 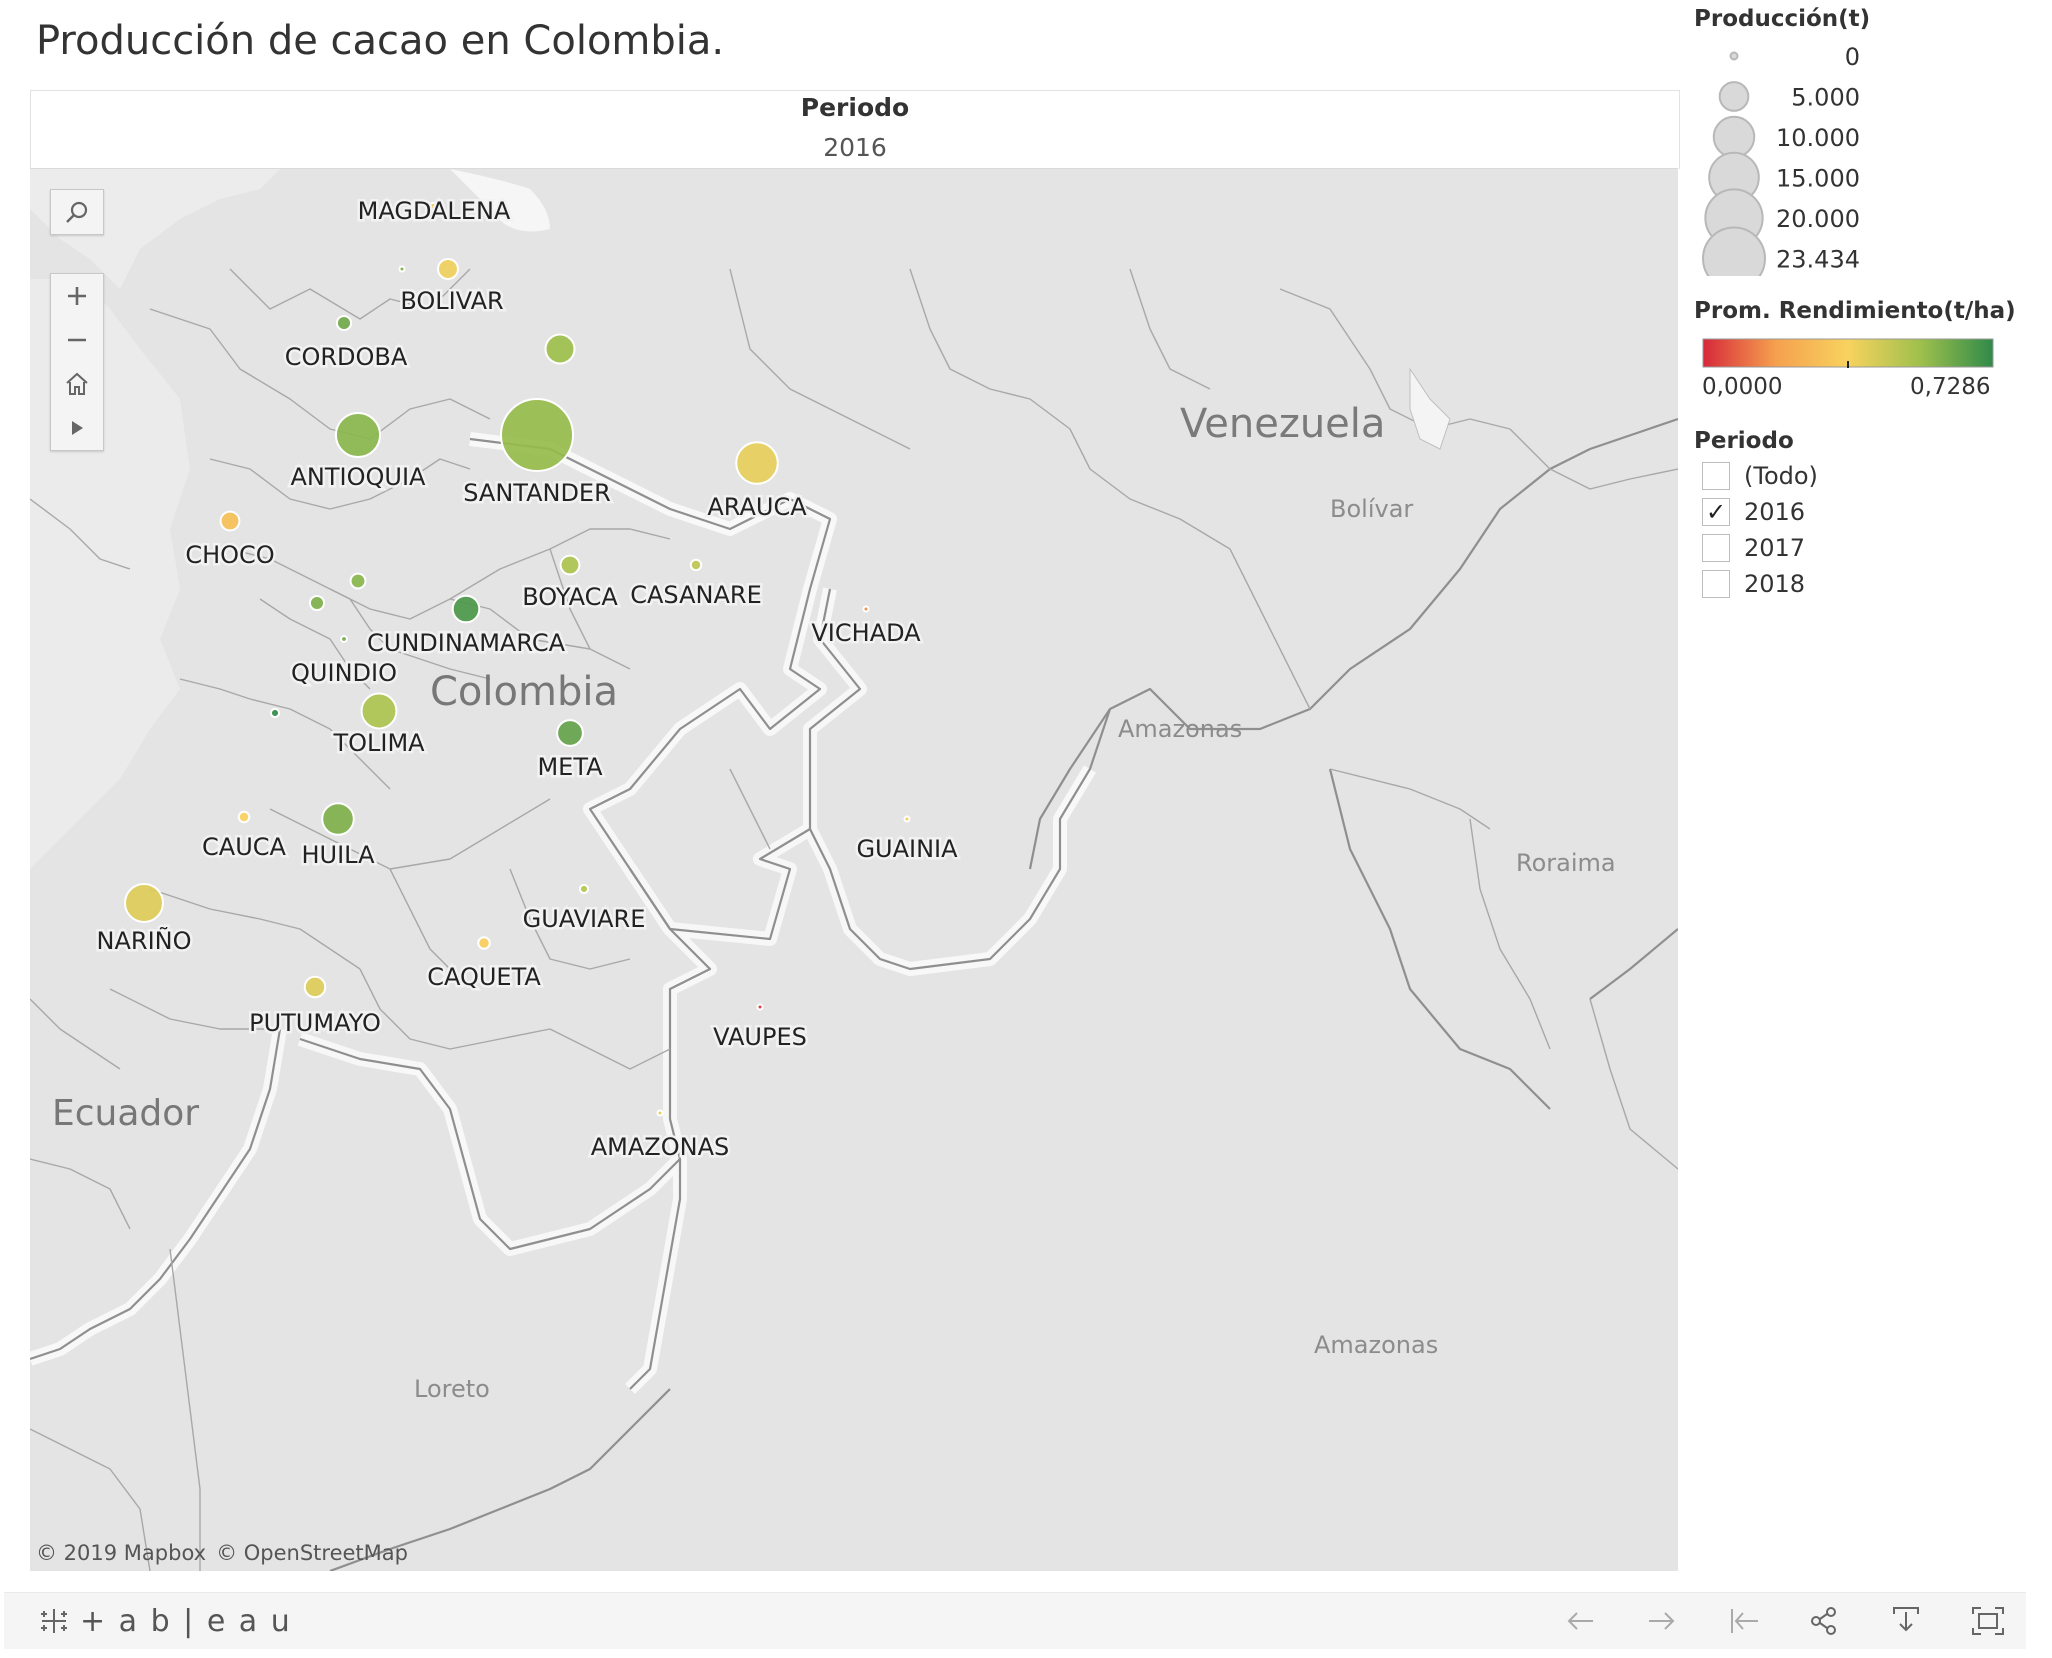 What do you see at coordinates (1580, 1621) in the screenshot?
I see `undo-icon` at bounding box center [1580, 1621].